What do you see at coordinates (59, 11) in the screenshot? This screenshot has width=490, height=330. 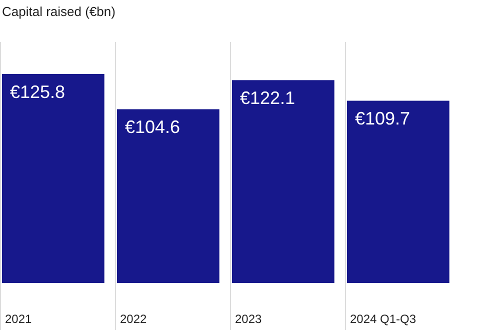 I see `chart-title: Capital raised (€bn)` at bounding box center [59, 11].